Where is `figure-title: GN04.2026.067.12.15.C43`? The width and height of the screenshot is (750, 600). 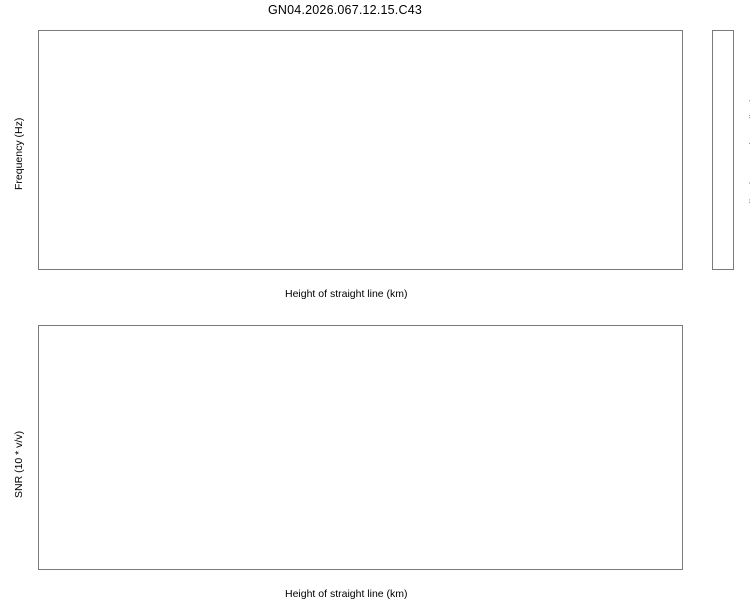
figure-title: GN04.2026.067.12.15.C43 is located at coordinates (345, 10).